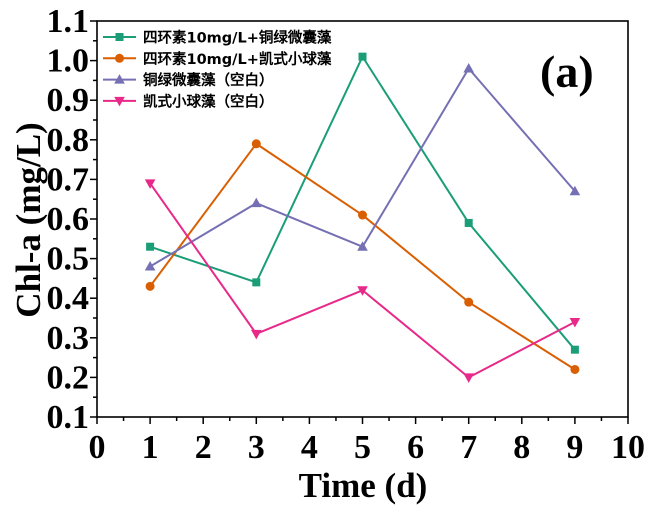 This screenshot has width=650, height=507. I want to click on y-tick-label: 0.8, so click(68, 140).